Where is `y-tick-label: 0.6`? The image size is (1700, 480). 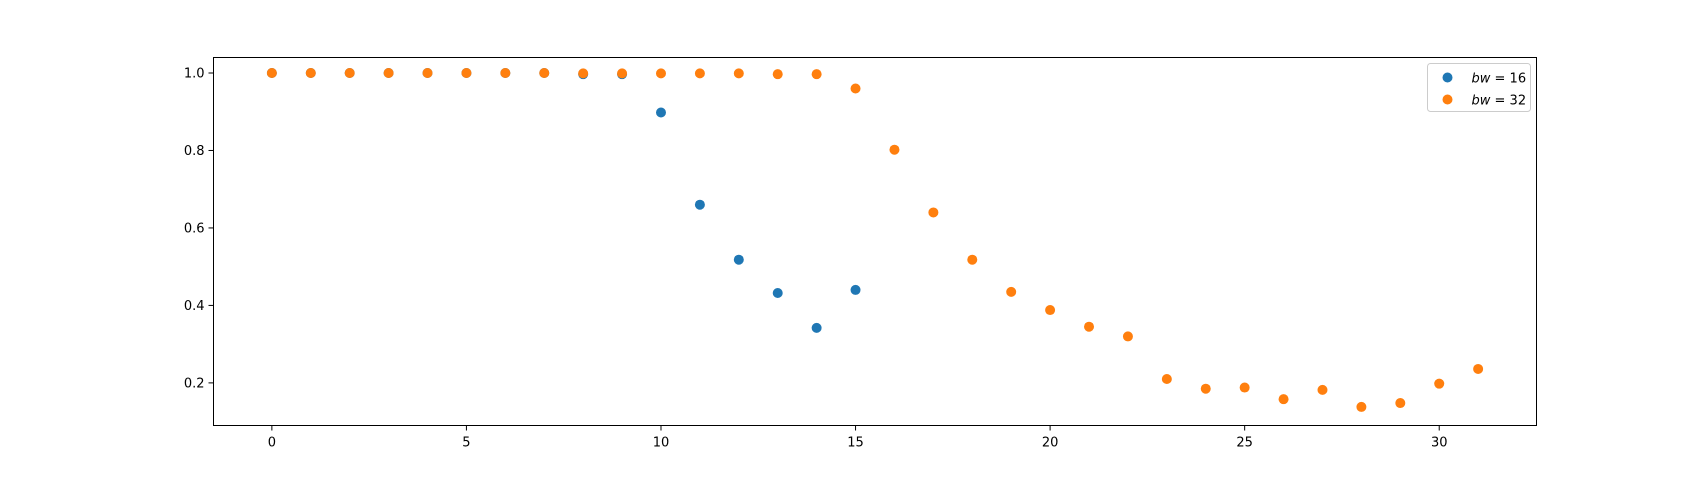
y-tick-label: 0.6 is located at coordinates (194, 228).